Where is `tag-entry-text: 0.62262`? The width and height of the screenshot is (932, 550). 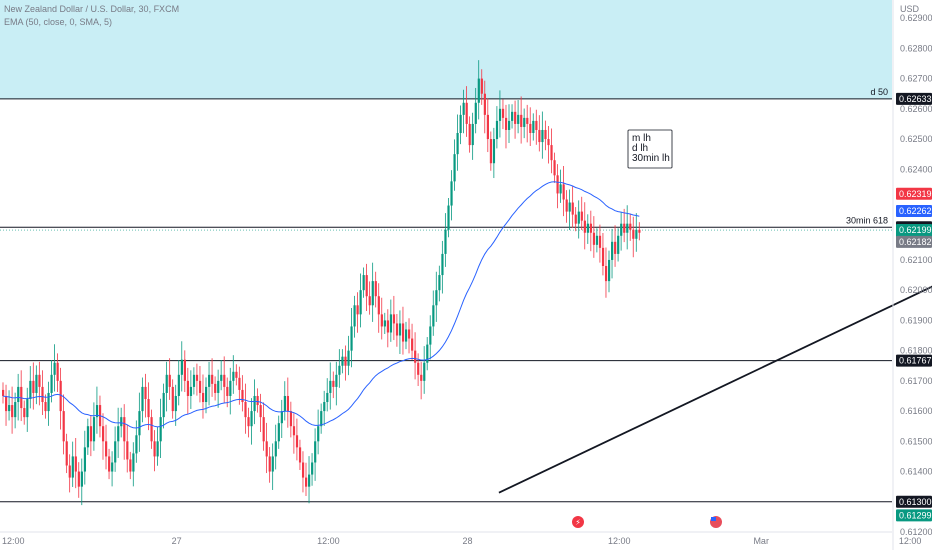
tag-entry-text: 0.62262 is located at coordinates (915, 211).